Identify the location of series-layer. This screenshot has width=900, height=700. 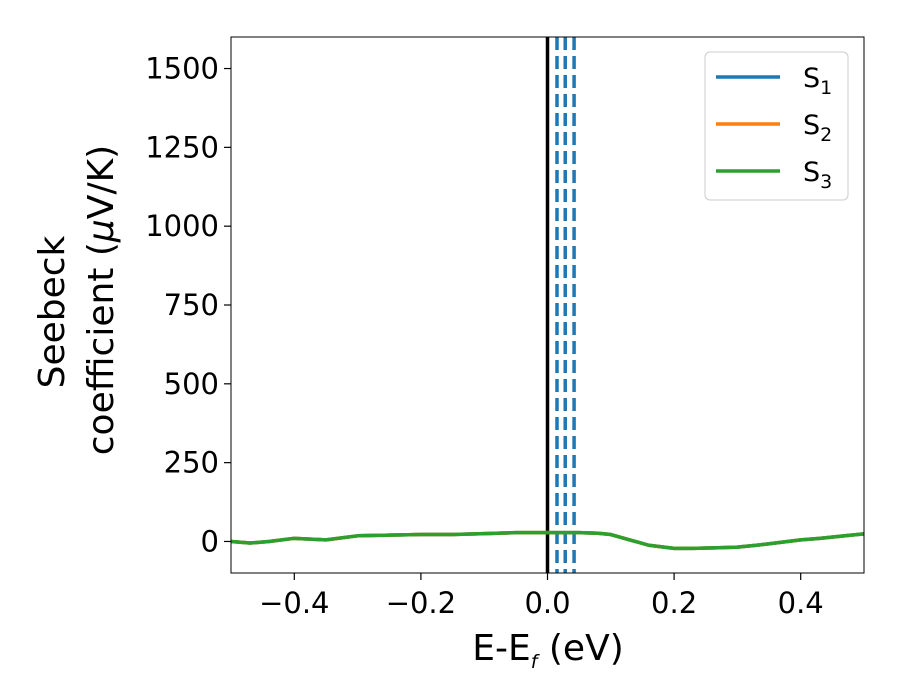
(547, 540).